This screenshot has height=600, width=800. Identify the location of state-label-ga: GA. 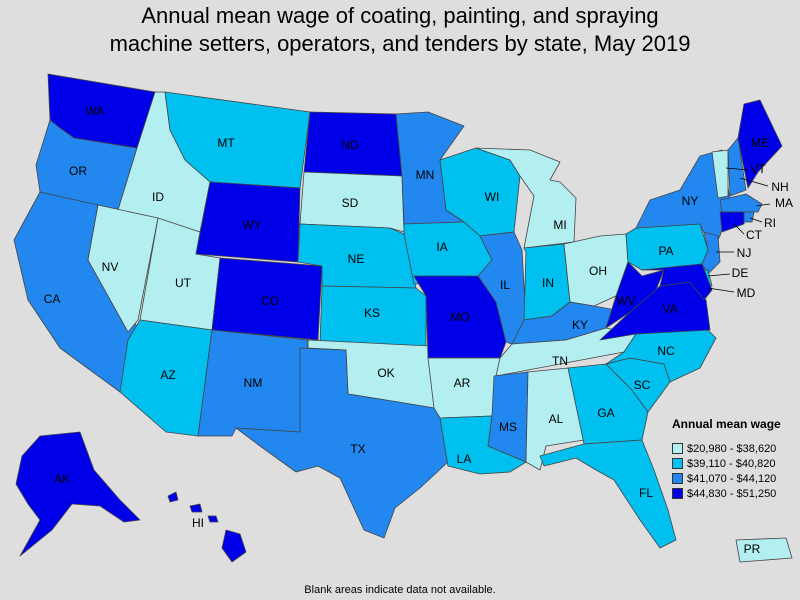
(605, 413).